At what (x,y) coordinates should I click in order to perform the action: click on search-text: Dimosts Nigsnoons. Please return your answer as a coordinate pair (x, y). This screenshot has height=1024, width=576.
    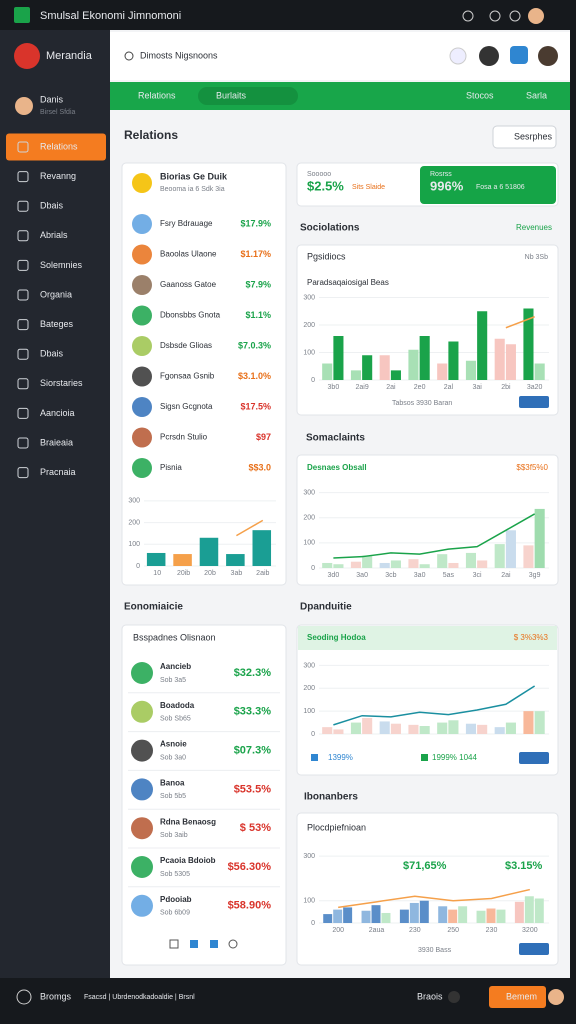
    Looking at the image, I should click on (179, 55).